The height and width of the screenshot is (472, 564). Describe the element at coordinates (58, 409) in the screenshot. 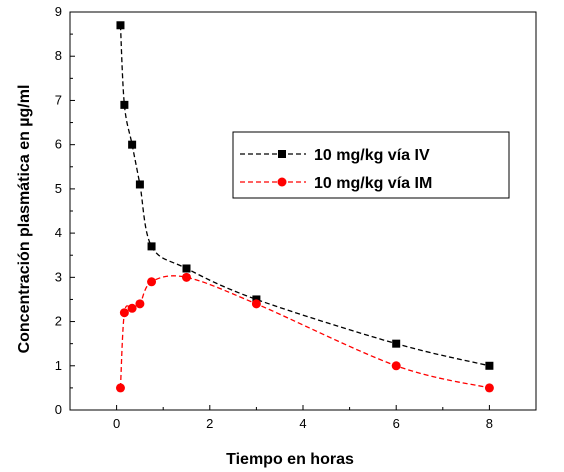

I see `y-tick-label: 0` at that location.